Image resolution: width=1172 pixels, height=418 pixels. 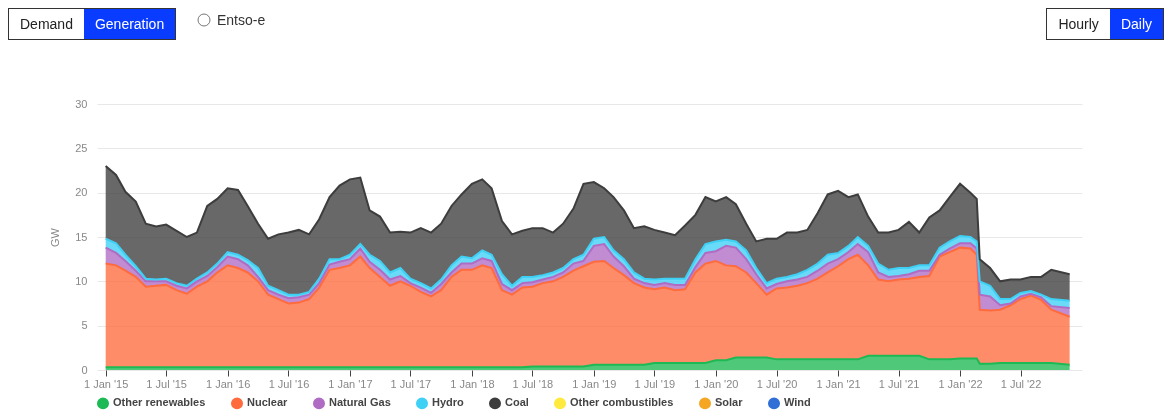 I want to click on y-tick-label: 20, so click(x=81, y=192).